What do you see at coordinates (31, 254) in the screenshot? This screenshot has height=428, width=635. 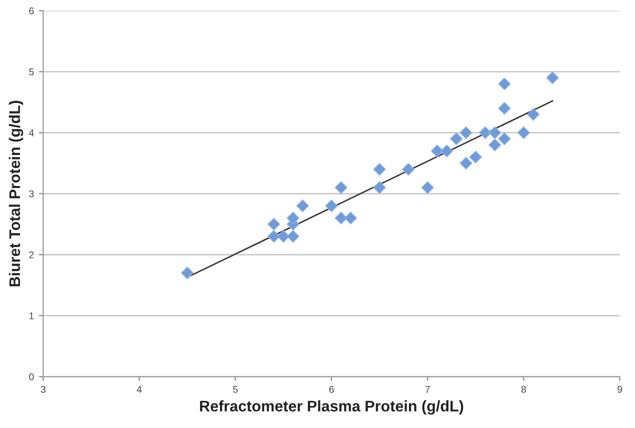 I see `y-tick-label: 2` at bounding box center [31, 254].